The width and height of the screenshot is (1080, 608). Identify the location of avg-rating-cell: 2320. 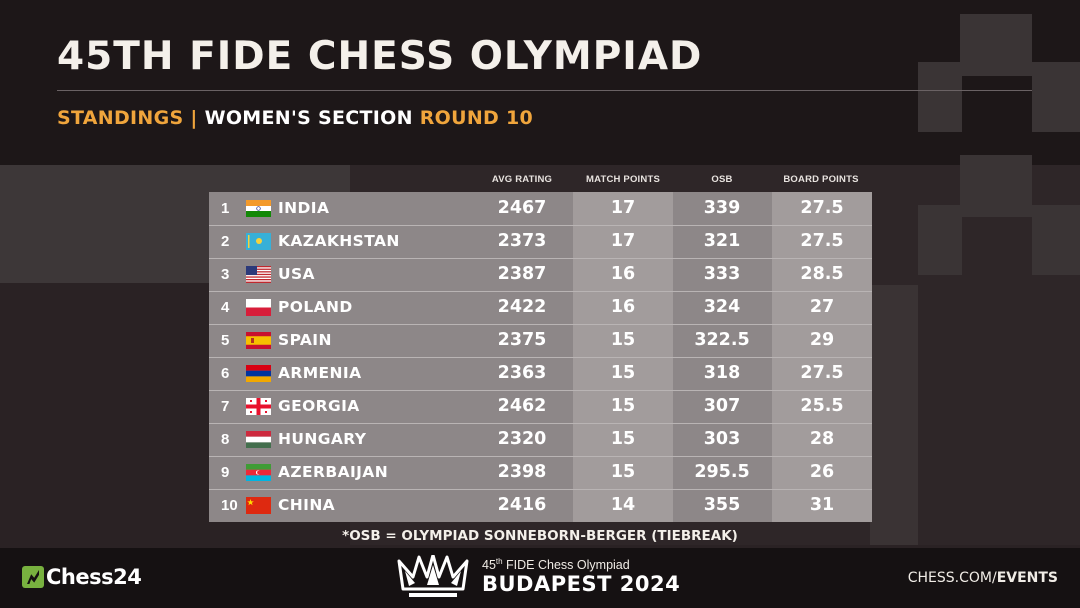
(522, 439).